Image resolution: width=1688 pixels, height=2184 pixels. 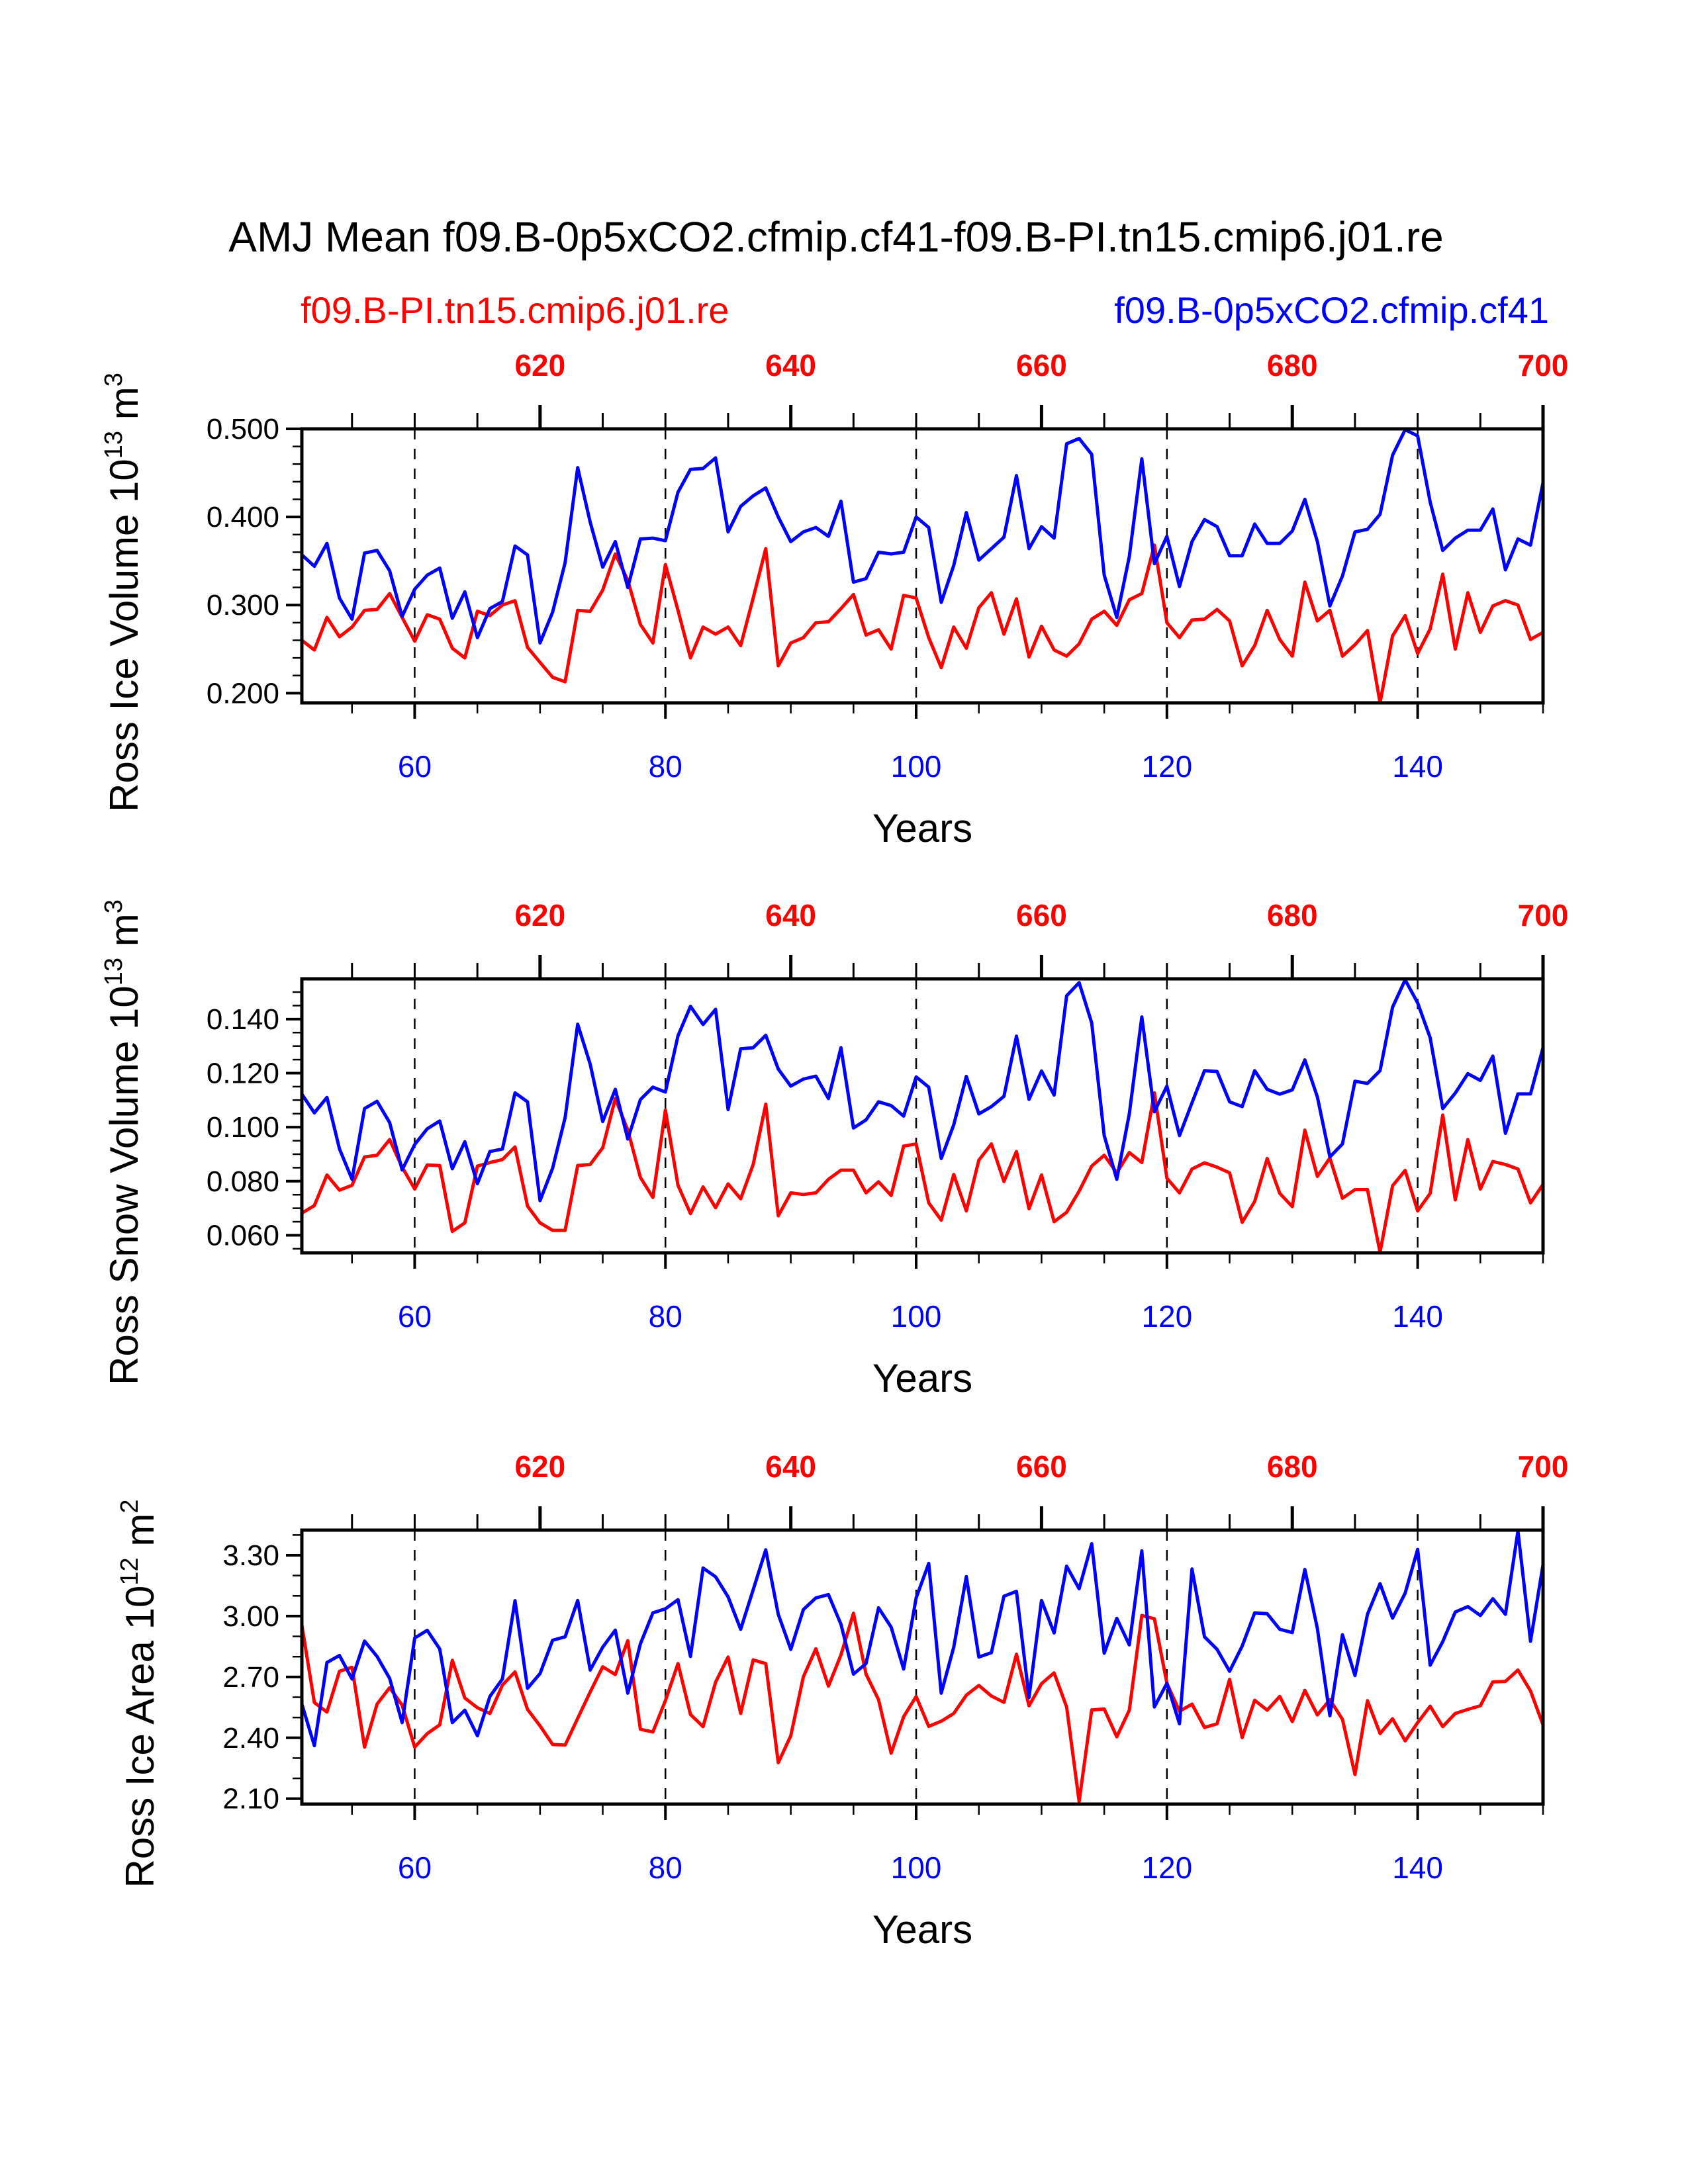 I want to click on y-tick-label: 2.10, so click(x=250, y=1799).